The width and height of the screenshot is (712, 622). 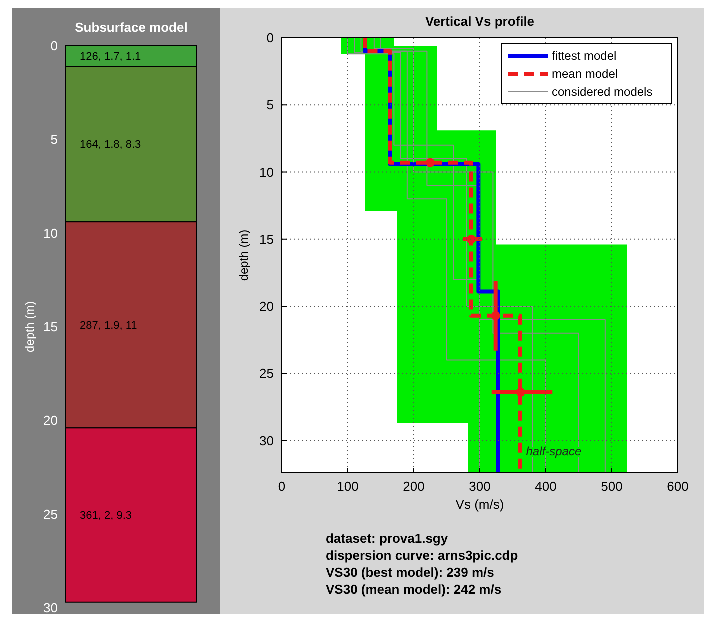 I want to click on text: VS30 (best model): 239 m/s, so click(x=410, y=572).